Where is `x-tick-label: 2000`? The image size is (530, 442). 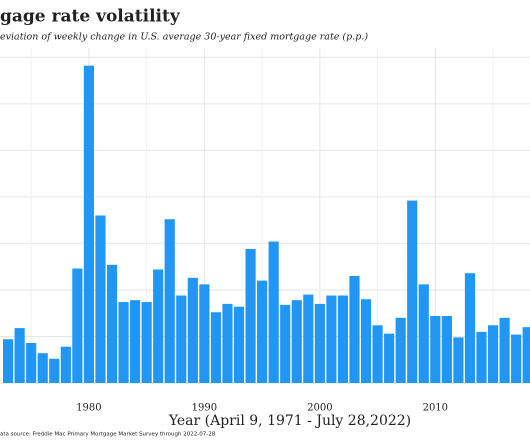 x-tick-label: 2000 is located at coordinates (319, 408).